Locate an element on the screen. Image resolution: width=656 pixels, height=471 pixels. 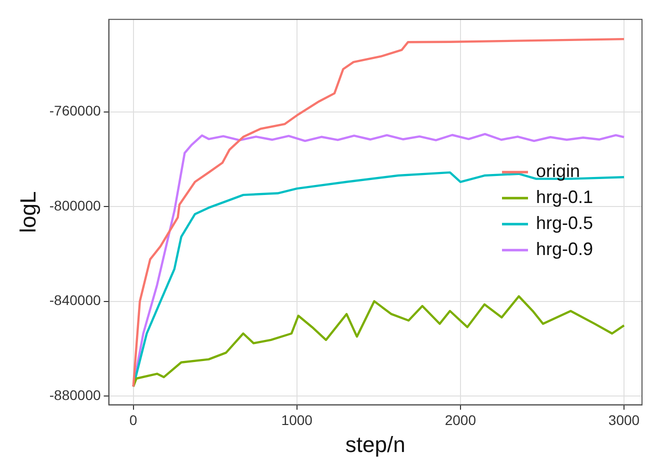
legend-label: origin is located at coordinates (558, 171).